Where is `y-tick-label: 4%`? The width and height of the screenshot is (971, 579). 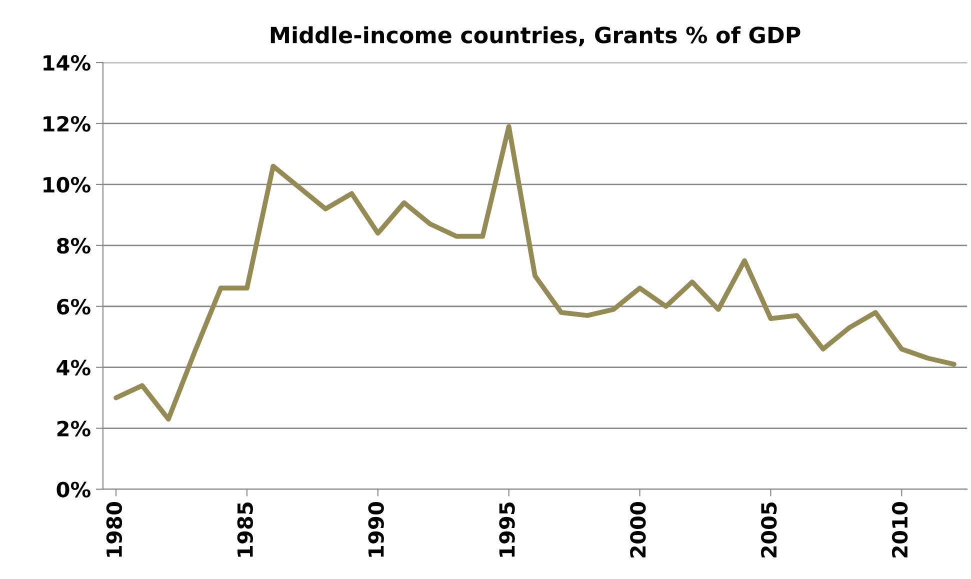 y-tick-label: 4% is located at coordinates (73, 368).